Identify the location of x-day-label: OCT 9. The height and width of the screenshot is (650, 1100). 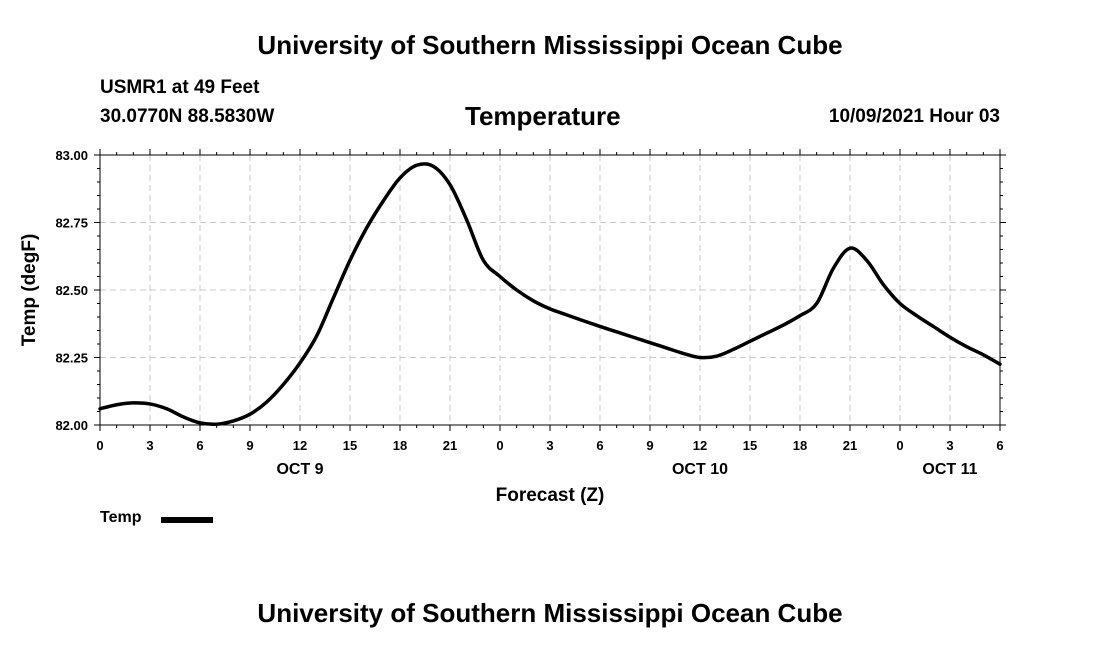
(299, 469).